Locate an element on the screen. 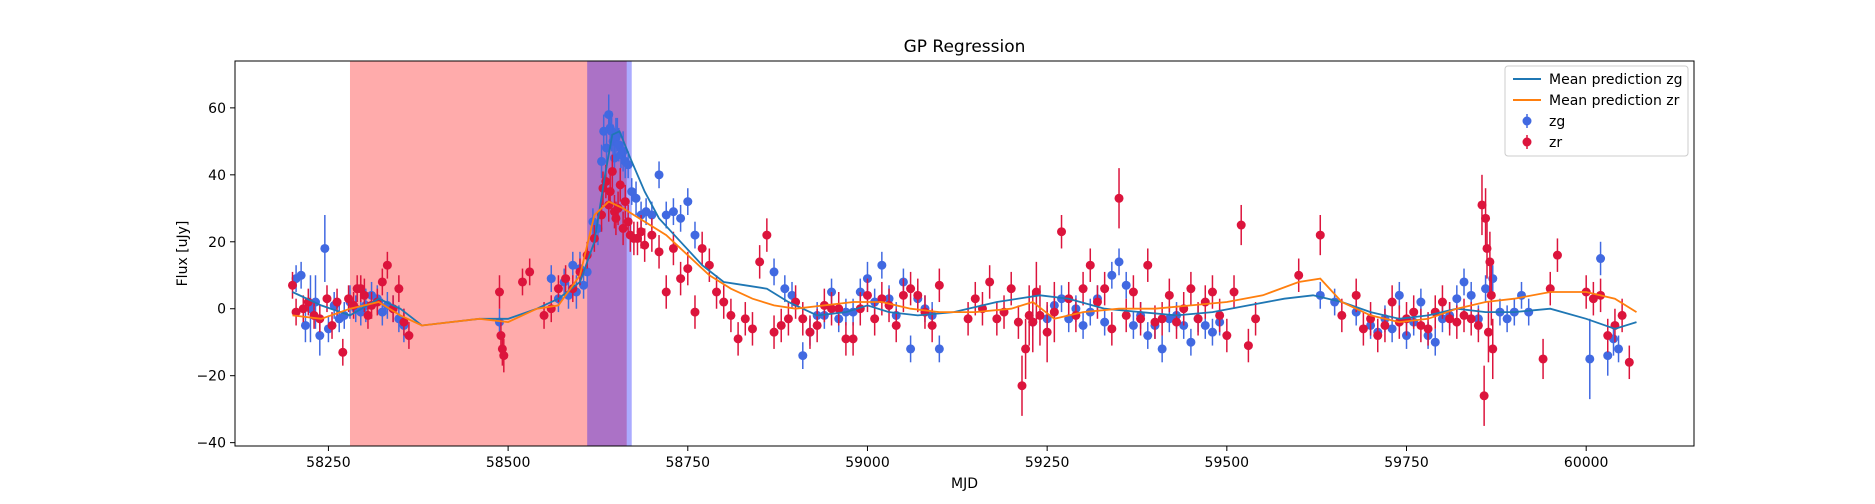  legend-label: zr is located at coordinates (1555, 143).